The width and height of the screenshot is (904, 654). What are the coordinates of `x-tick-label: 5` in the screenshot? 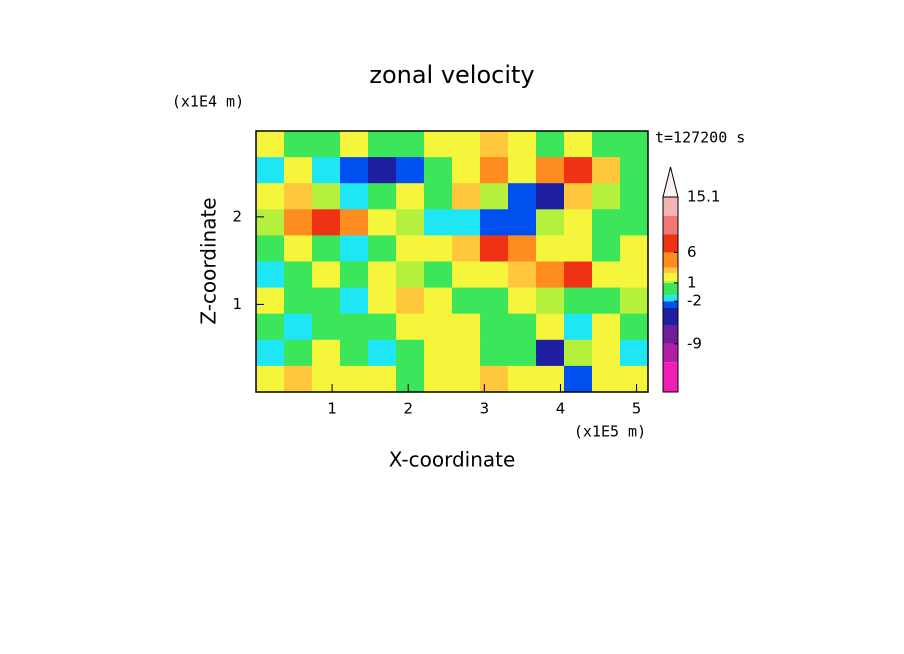 It's located at (637, 409).